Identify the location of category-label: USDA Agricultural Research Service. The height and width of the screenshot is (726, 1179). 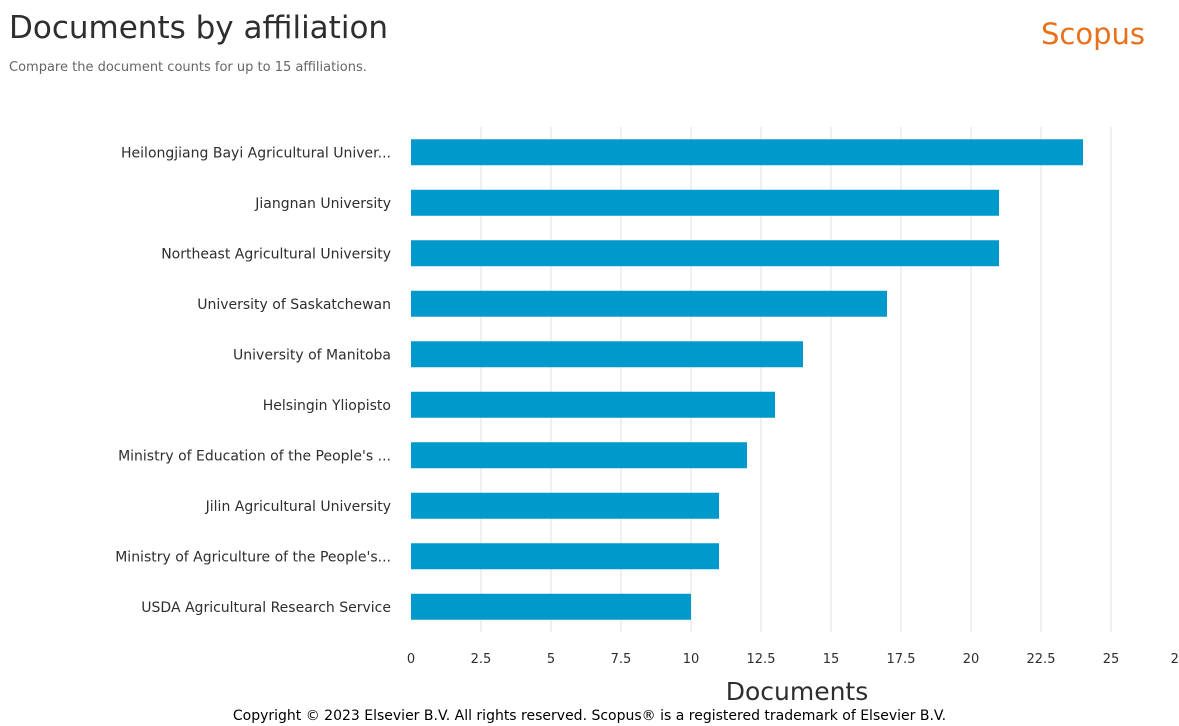
(266, 608).